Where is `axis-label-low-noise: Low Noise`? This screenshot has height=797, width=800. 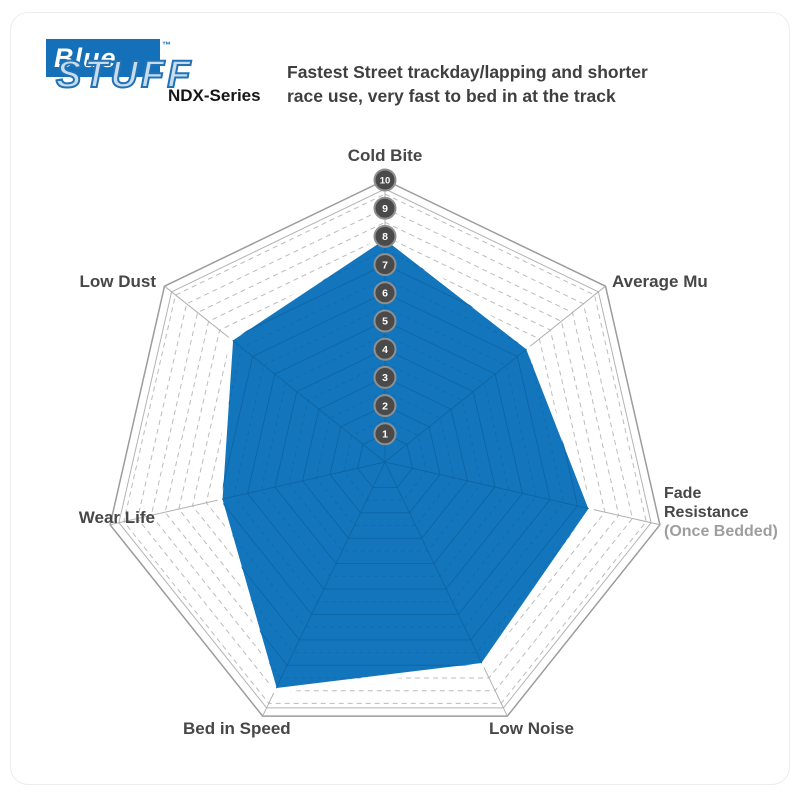
axis-label-low-noise: Low Noise is located at coordinates (532, 728).